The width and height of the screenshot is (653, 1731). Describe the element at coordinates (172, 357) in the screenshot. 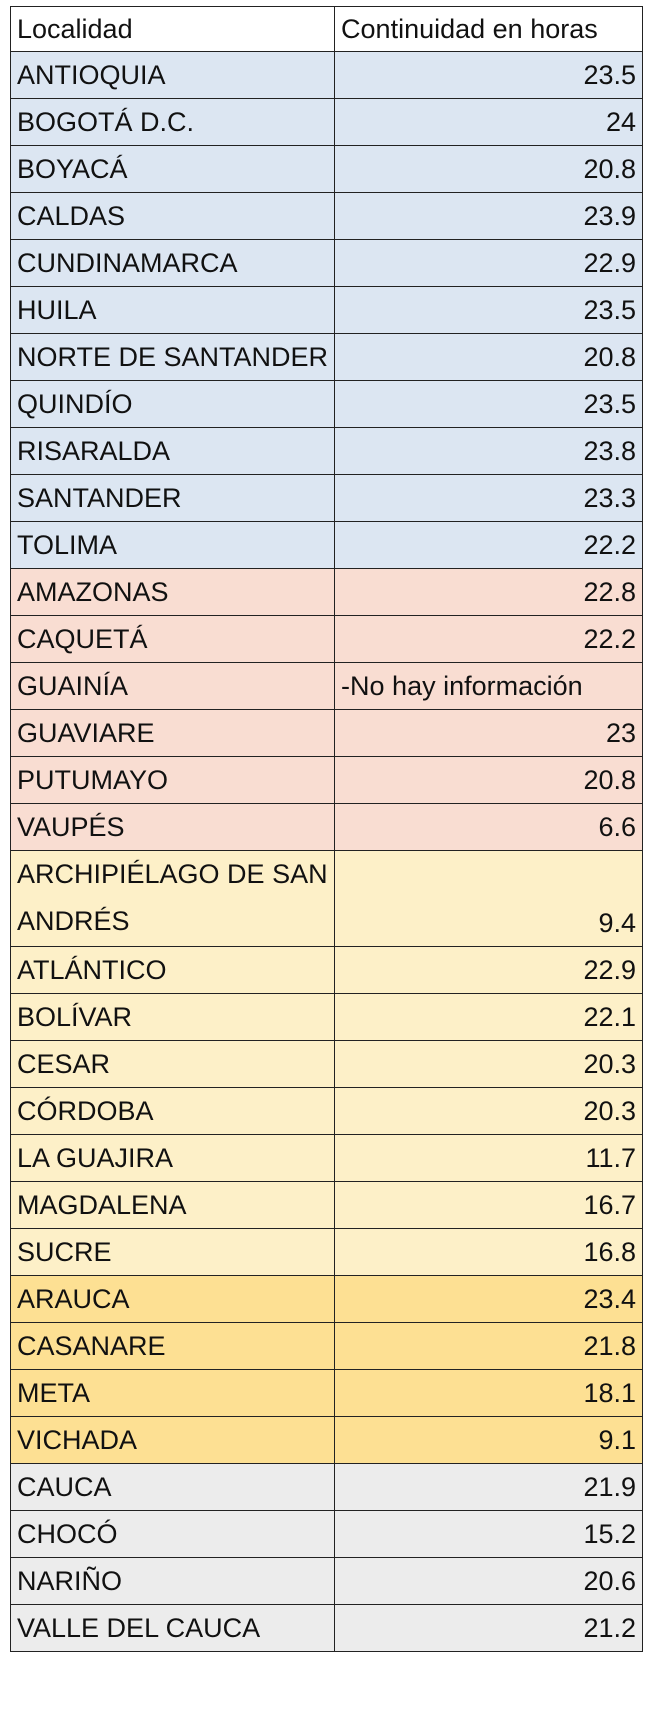

I see `locality-cell: NORTE DE SANTANDER` at that location.